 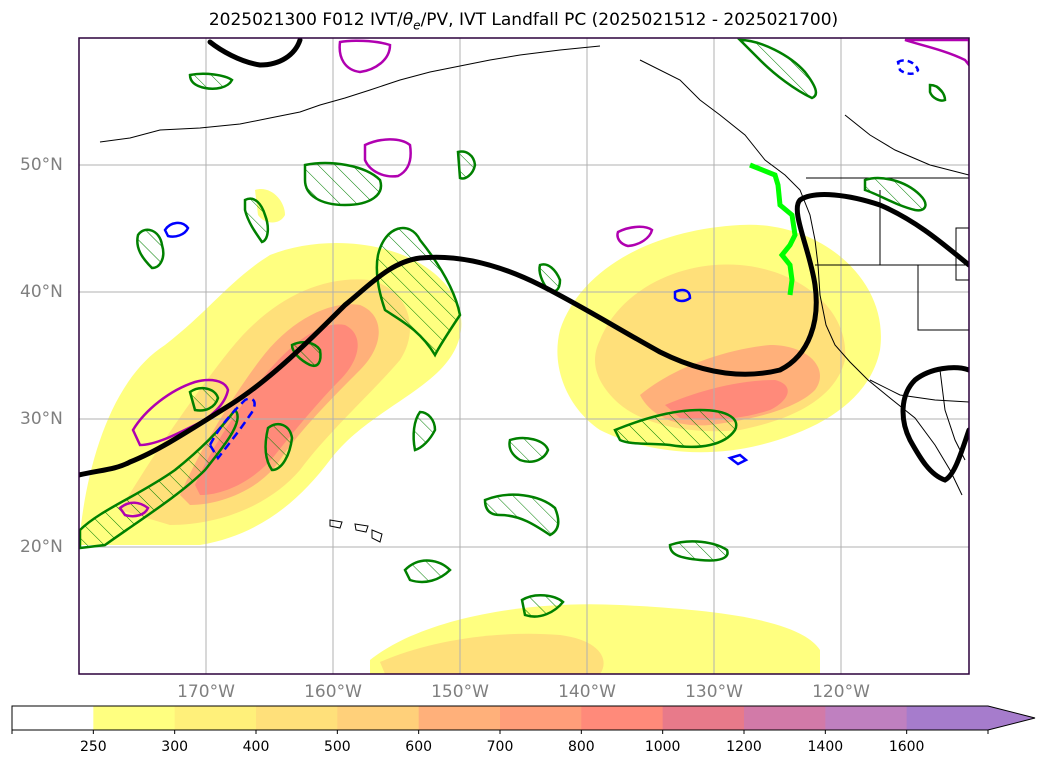 What do you see at coordinates (305, 20) in the screenshot?
I see `title-prefix: 2025021300 F012 IVT/` at bounding box center [305, 20].